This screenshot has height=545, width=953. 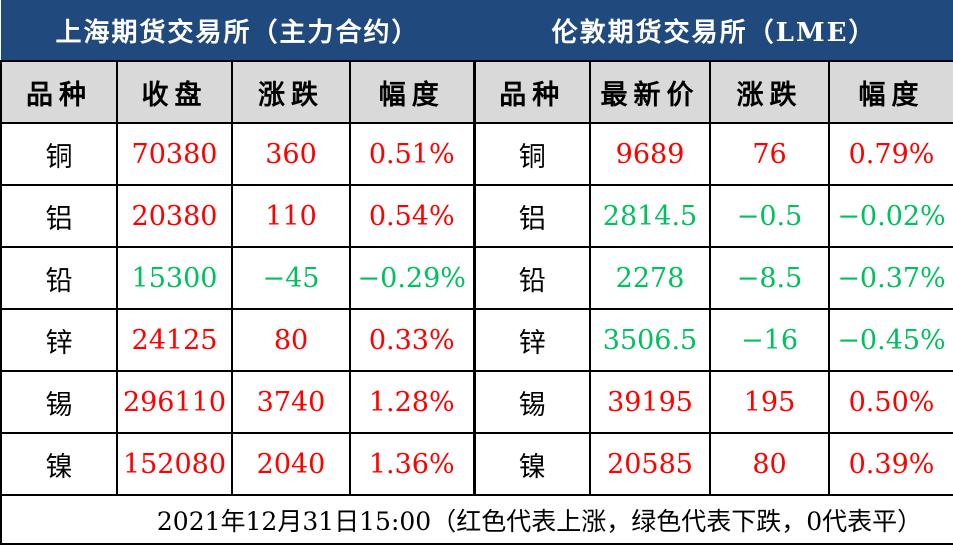 What do you see at coordinates (532, 92) in the screenshot?
I see `lme-header-commodity: 品种` at bounding box center [532, 92].